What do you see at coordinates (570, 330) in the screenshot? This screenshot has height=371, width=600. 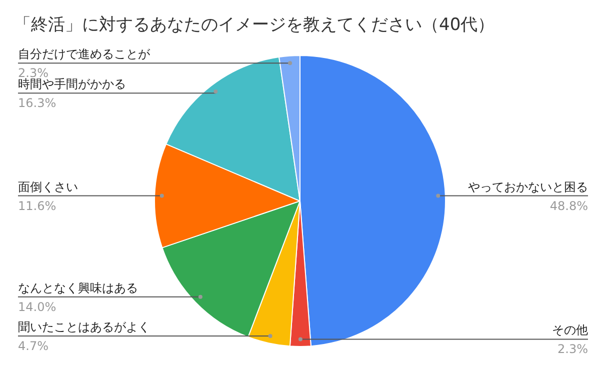 I see `slice-label: その他` at bounding box center [570, 330].